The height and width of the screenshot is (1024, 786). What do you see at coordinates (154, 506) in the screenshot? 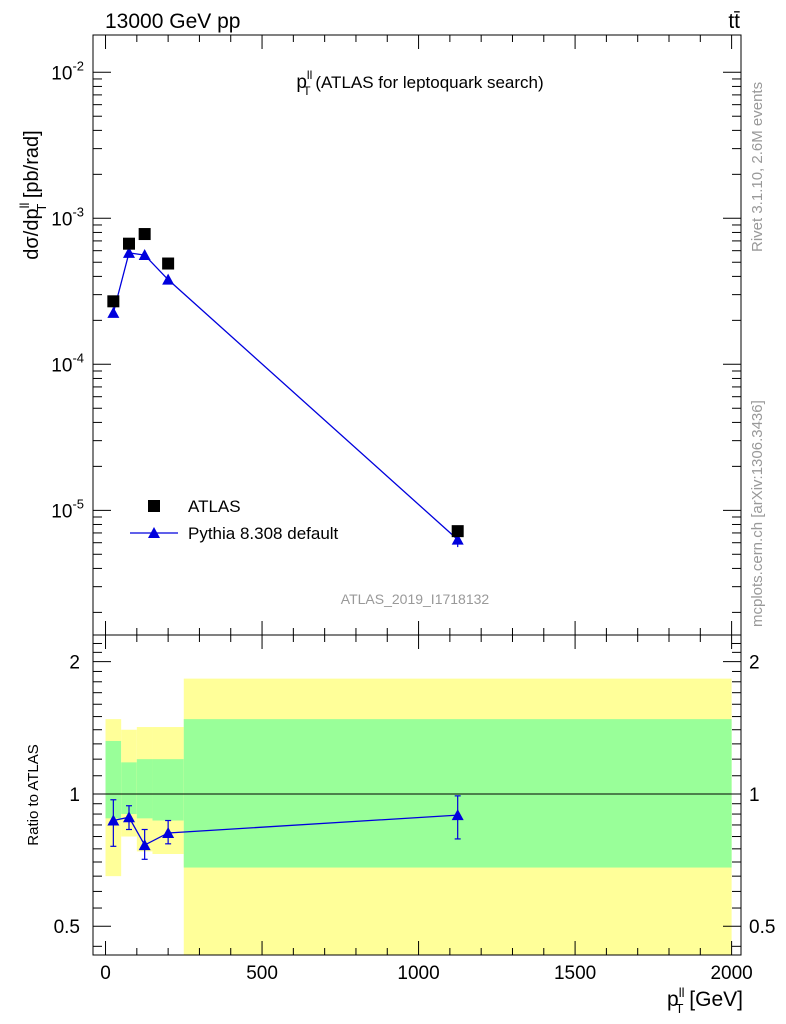
I see `legend-atlas-marker` at bounding box center [154, 506].